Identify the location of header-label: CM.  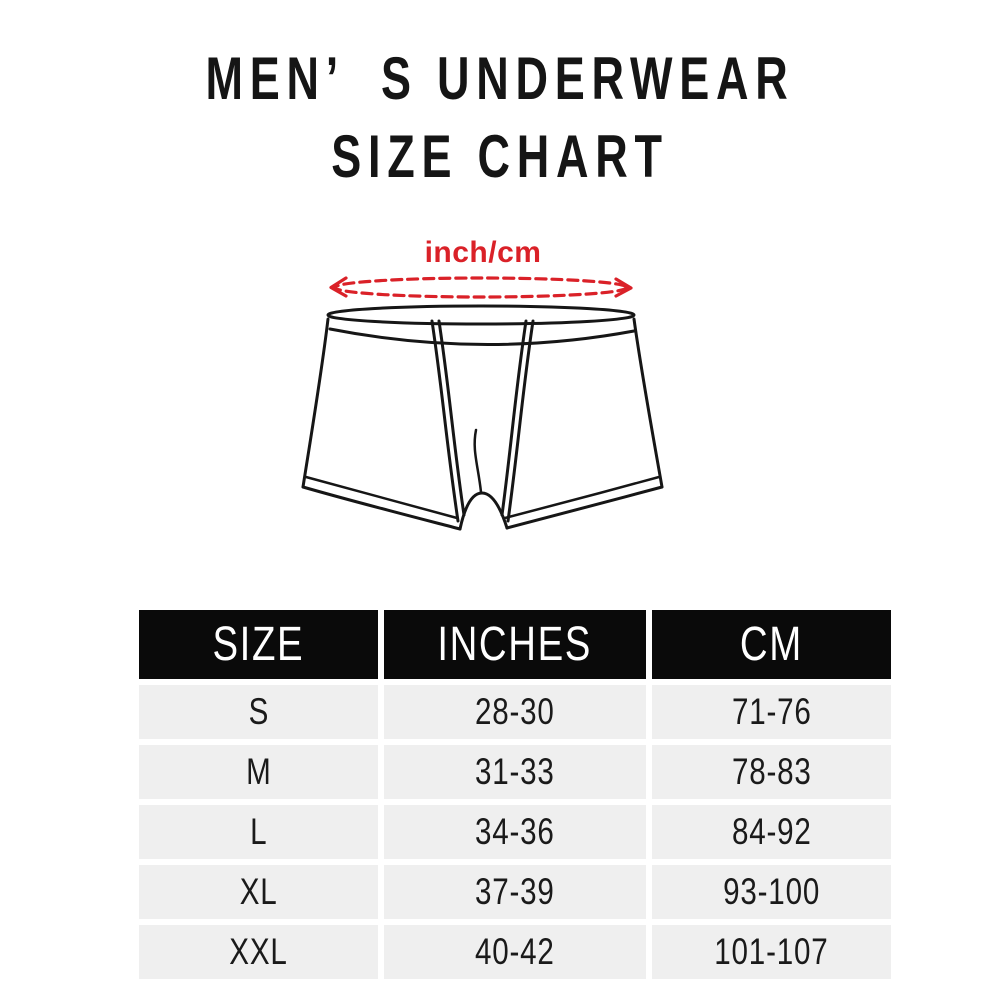
(771, 644).